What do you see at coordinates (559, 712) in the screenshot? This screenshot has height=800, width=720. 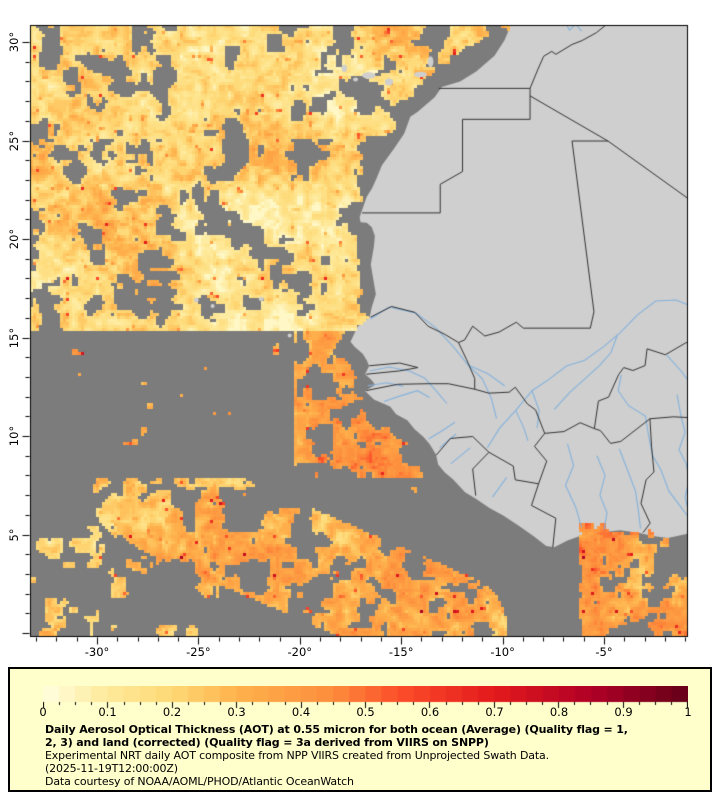 I see `colorbar-tick-label: 0.8` at bounding box center [559, 712].